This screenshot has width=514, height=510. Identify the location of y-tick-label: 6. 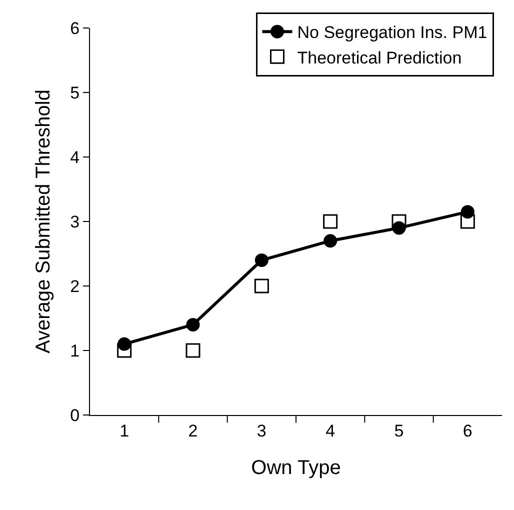
(75, 28).